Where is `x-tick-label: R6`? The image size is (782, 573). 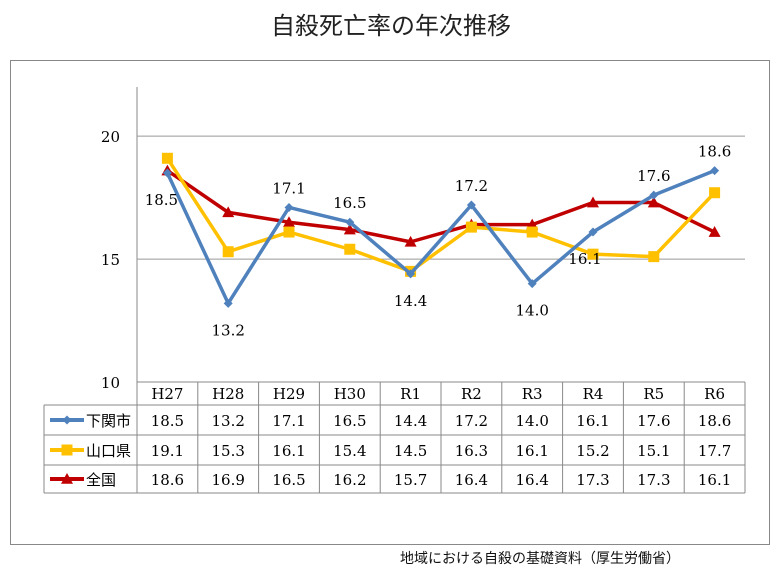
x-tick-label: R6 is located at coordinates (714, 394).